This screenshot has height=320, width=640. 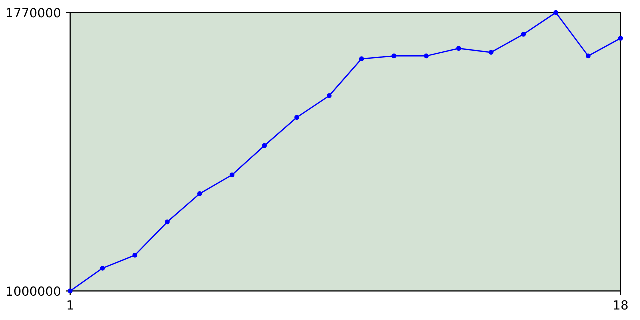 What do you see at coordinates (34, 291) in the screenshot?
I see `y-tick-label: 1000000` at bounding box center [34, 291].